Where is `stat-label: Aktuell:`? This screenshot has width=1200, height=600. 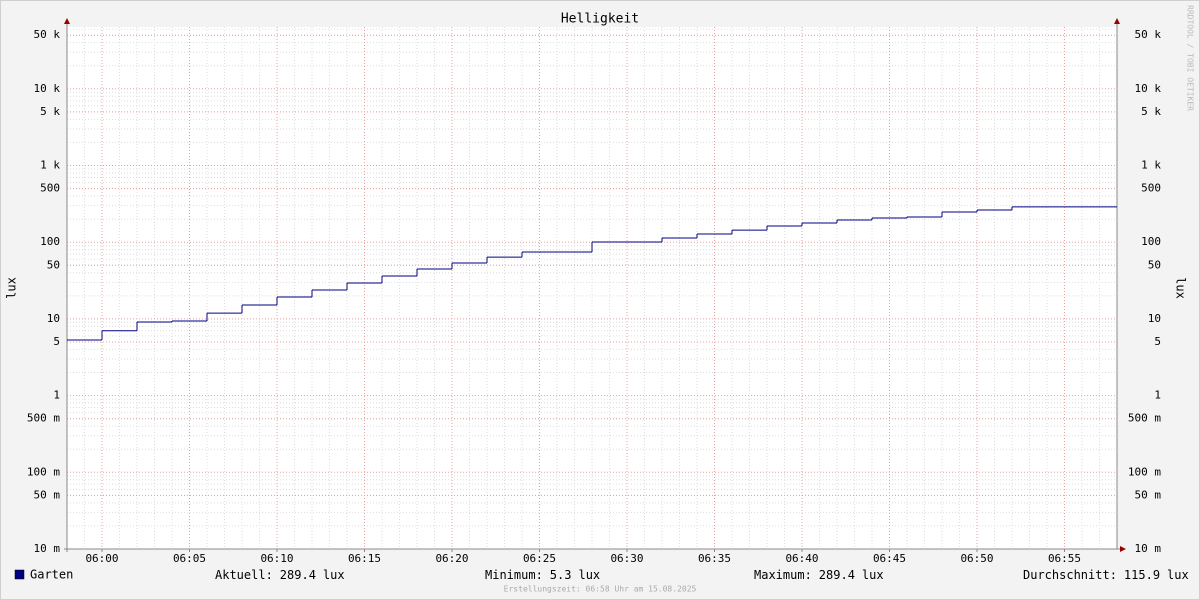 stat-label: Aktuell: is located at coordinates (244, 575).